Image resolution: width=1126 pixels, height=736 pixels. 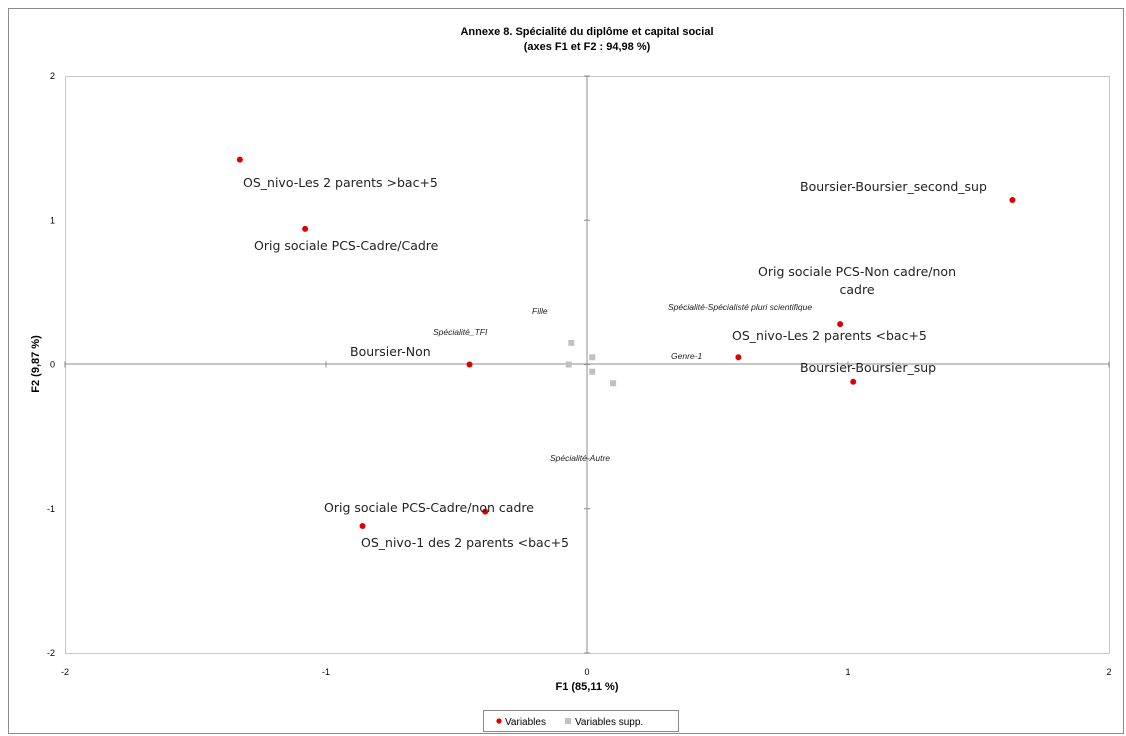 I want to click on y-tick-labels: -2 -1 0 1 2, so click(x=51, y=364).